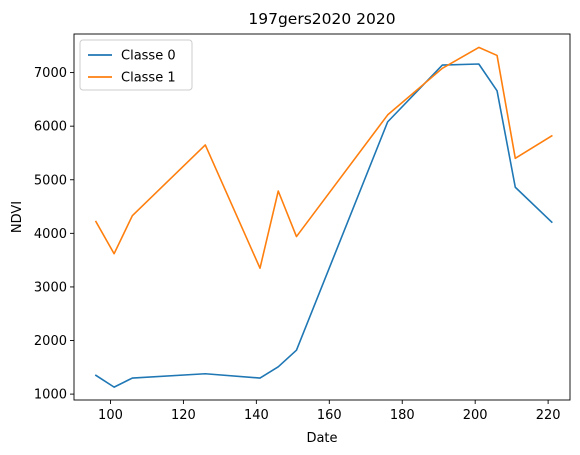 The width and height of the screenshot is (580, 455). Describe the element at coordinates (50, 341) in the screenshot. I see `y-tick-label: 2000` at that location.